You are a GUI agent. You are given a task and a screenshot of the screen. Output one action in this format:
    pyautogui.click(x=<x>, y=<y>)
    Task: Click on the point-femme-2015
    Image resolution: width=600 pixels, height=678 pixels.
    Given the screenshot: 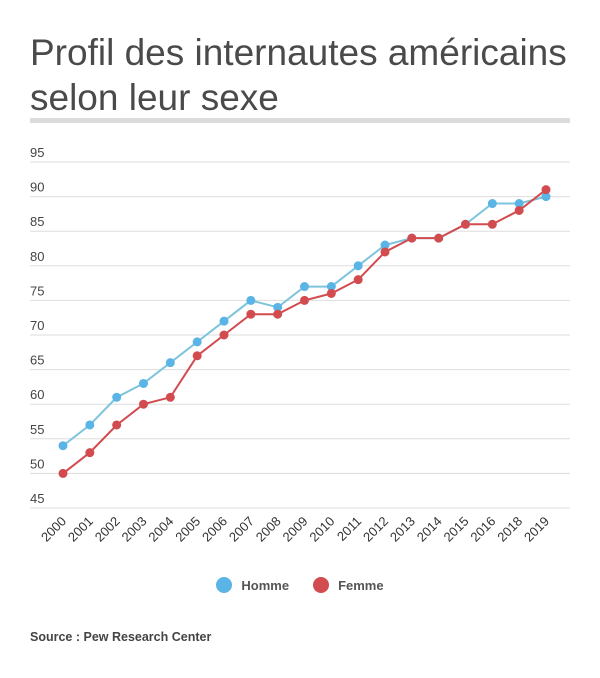 What is the action you would take?
    pyautogui.click(x=465, y=224)
    